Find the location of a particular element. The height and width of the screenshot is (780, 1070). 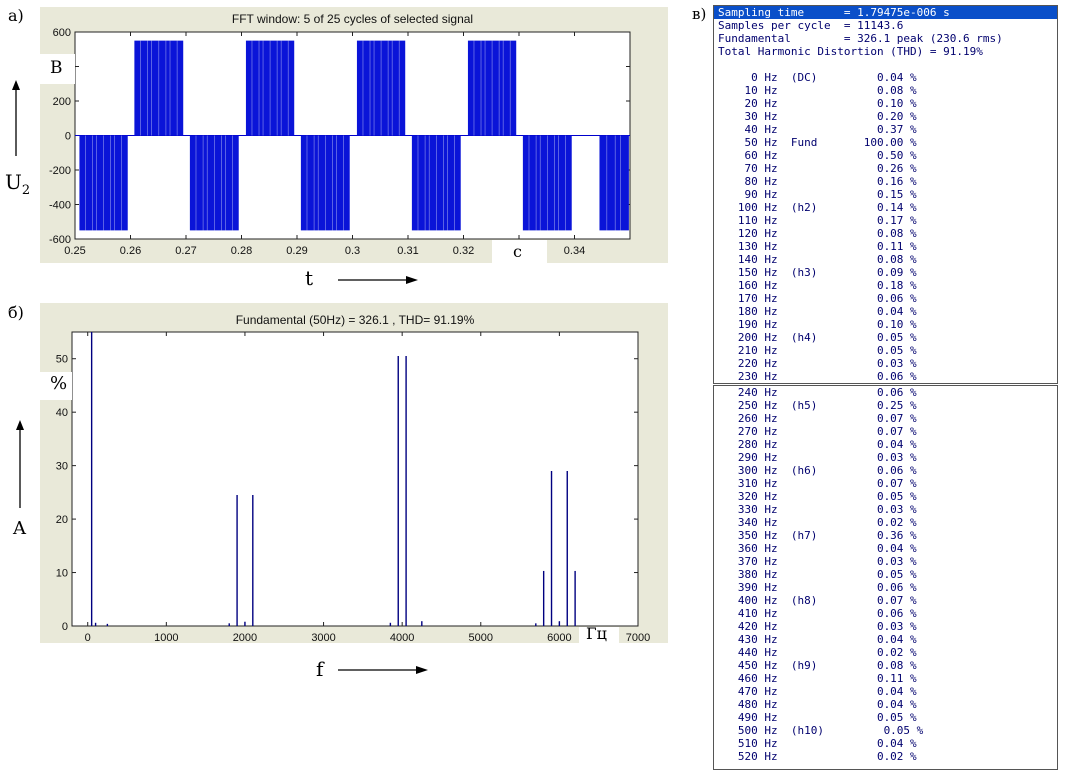

table-row: 360 Hz 0.04 % is located at coordinates (817, 548).